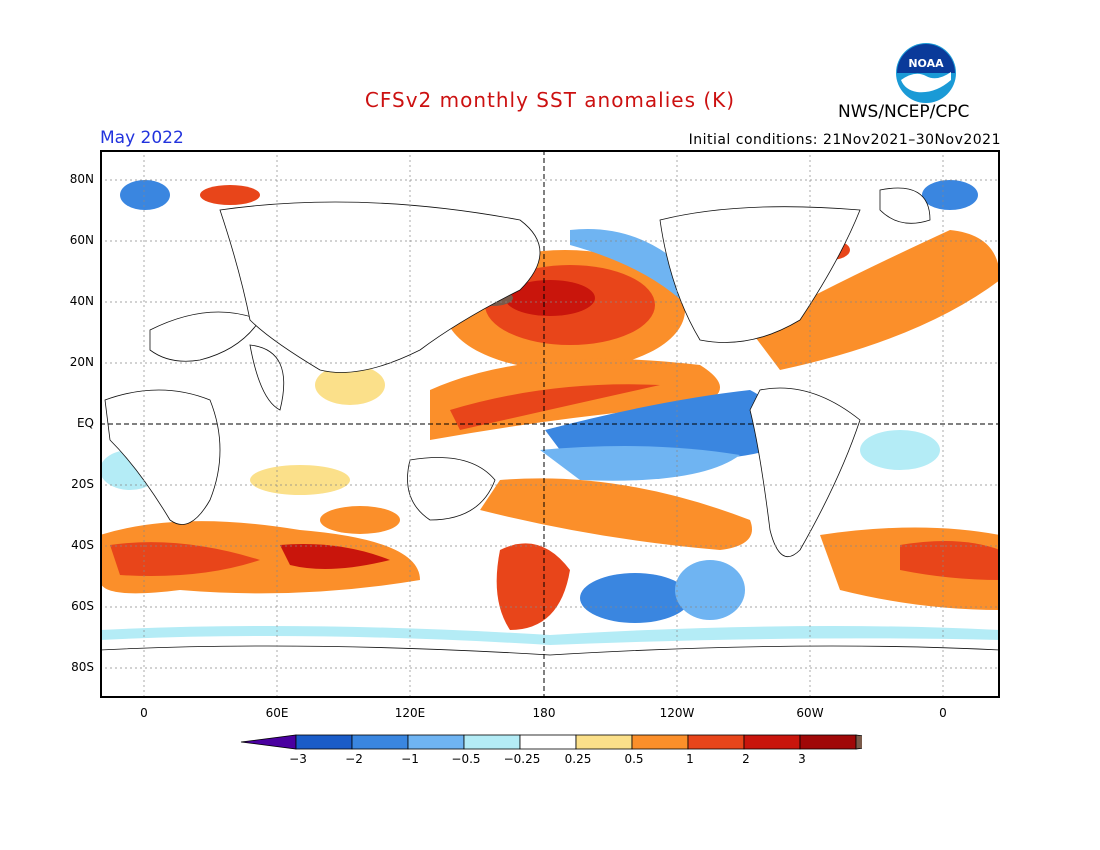 The width and height of the screenshot is (1100, 850). Describe the element at coordinates (81, 179) in the screenshot. I see `lat-label: 80N` at that location.